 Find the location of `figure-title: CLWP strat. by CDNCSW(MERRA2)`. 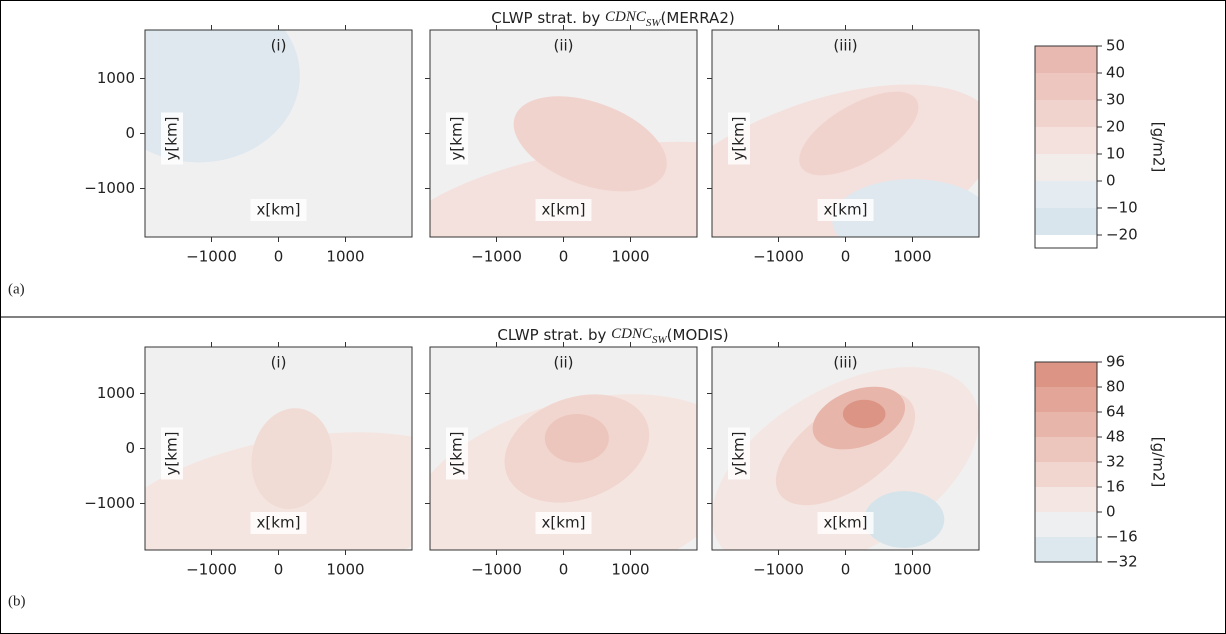

figure-title: CLWP strat. by CDNCSW(MERRA2) is located at coordinates (612, 19).